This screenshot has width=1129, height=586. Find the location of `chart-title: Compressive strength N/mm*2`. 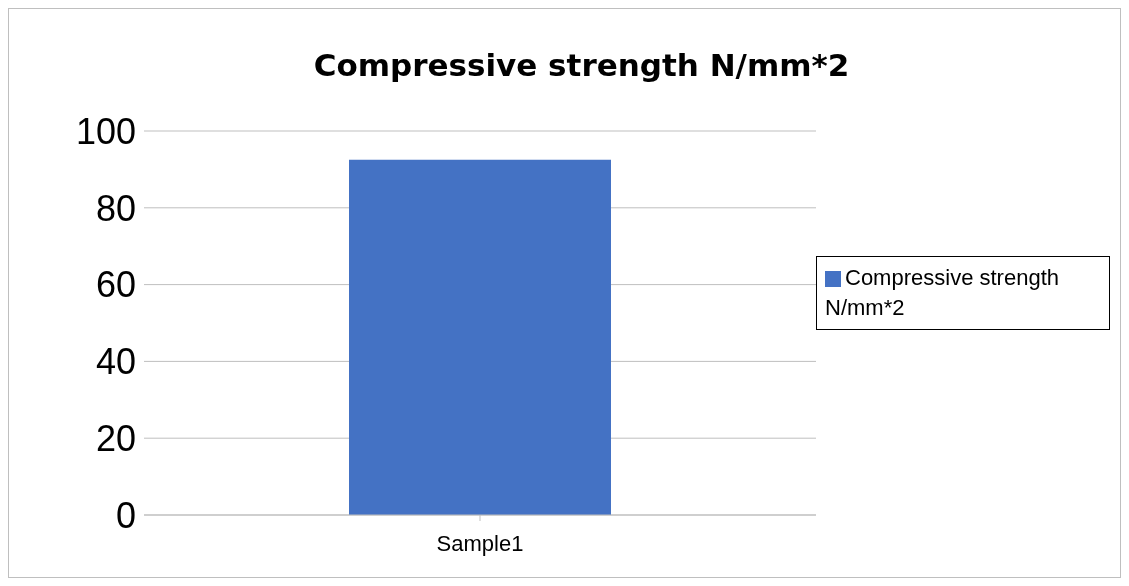

chart-title: Compressive strength N/mm*2 is located at coordinates (581, 65).